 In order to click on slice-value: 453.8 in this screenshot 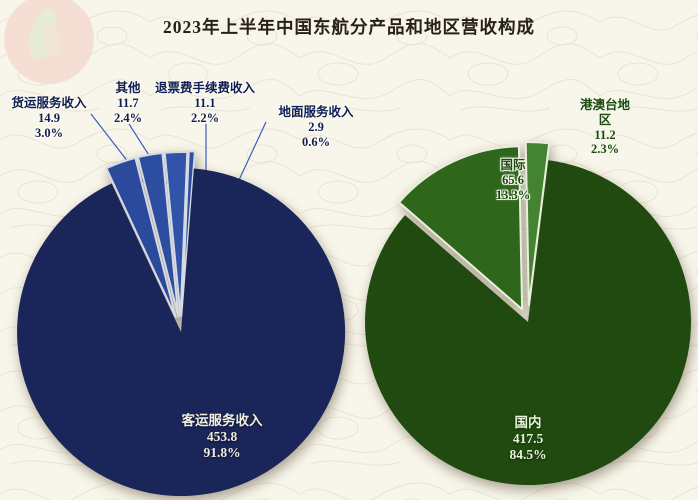, I will do `click(222, 436)`.